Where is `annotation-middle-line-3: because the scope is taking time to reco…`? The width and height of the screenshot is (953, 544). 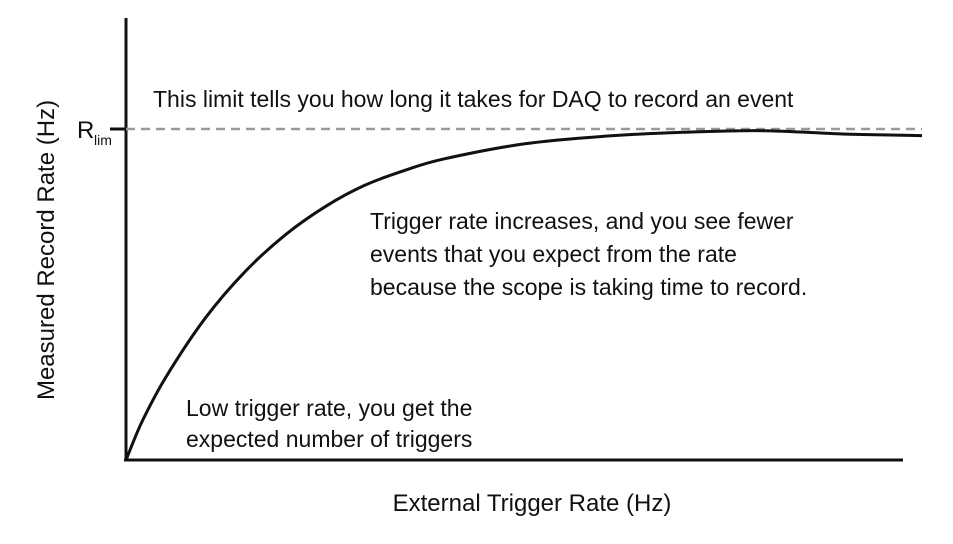
annotation-middle-line-3: because the scope is taking time to reco… is located at coordinates (588, 287).